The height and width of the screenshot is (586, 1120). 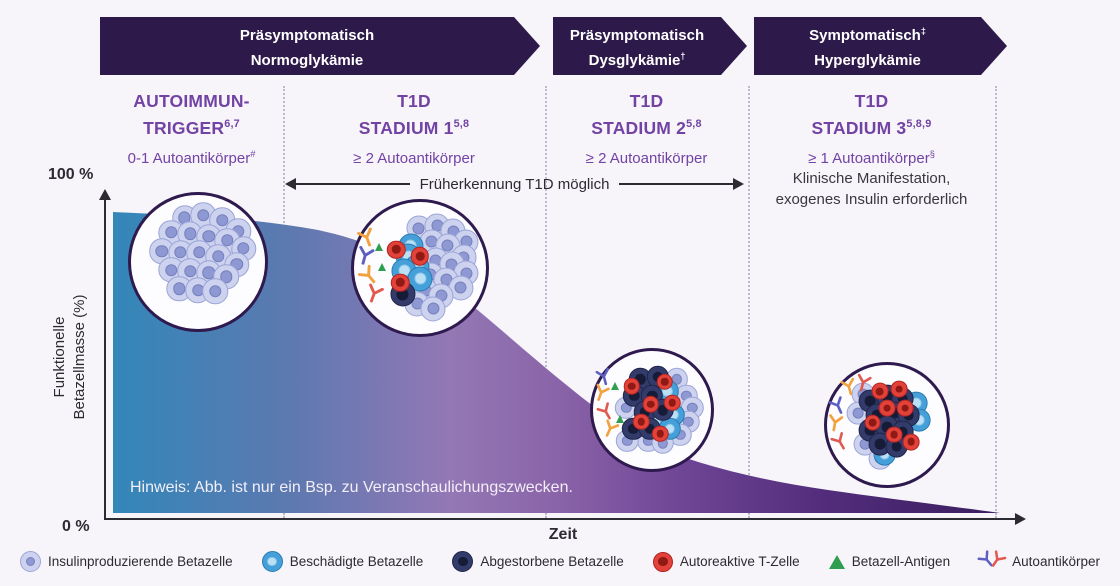 I want to click on legend-label: Betazell-Antigen, so click(x=901, y=561).